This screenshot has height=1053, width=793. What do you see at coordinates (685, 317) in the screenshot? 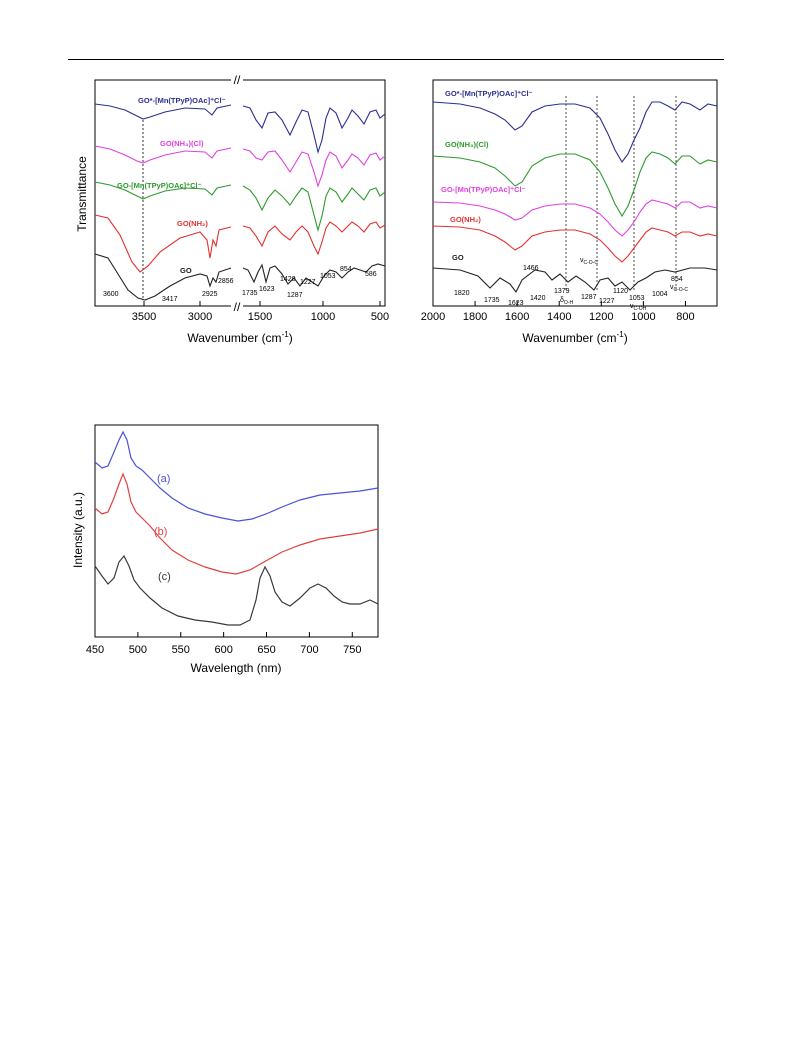
I see `tick-label: 800` at bounding box center [685, 317].